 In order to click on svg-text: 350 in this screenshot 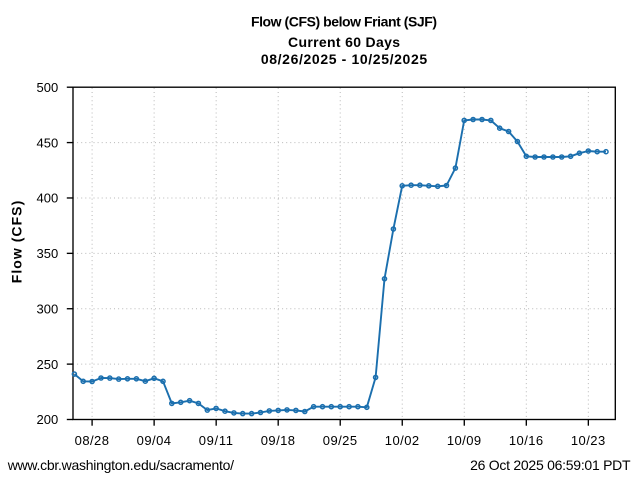, I will do `click(47, 253)`.